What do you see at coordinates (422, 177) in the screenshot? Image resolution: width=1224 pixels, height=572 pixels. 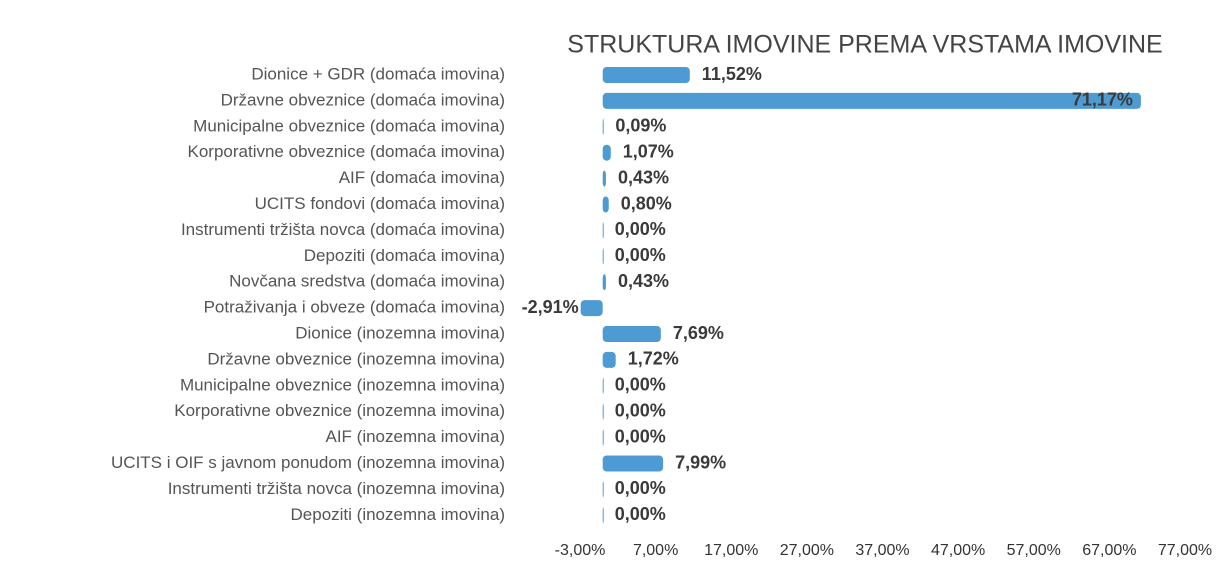 I see `category-label: AIF (domaća imovina)` at bounding box center [422, 177].